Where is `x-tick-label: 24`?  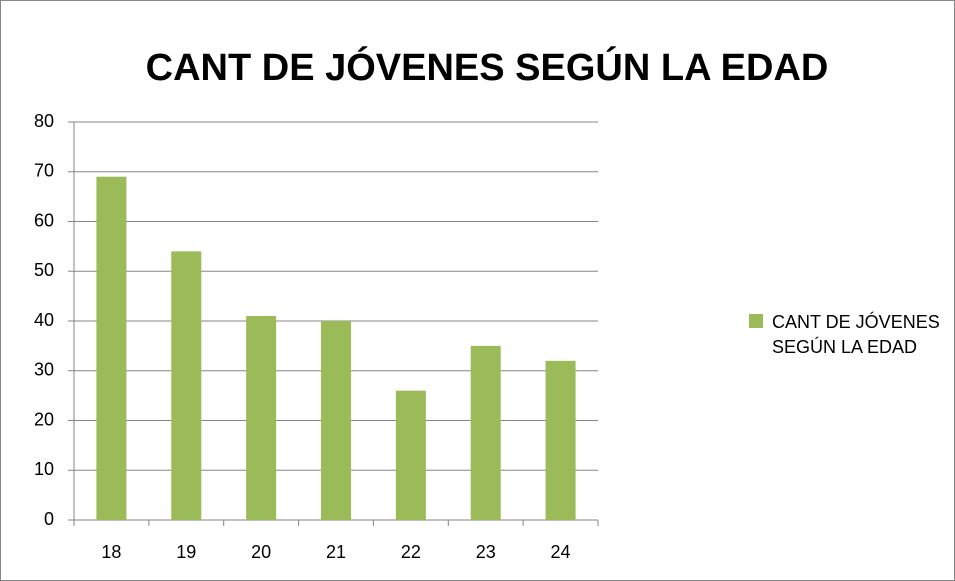
x-tick-label: 24 is located at coordinates (561, 552).